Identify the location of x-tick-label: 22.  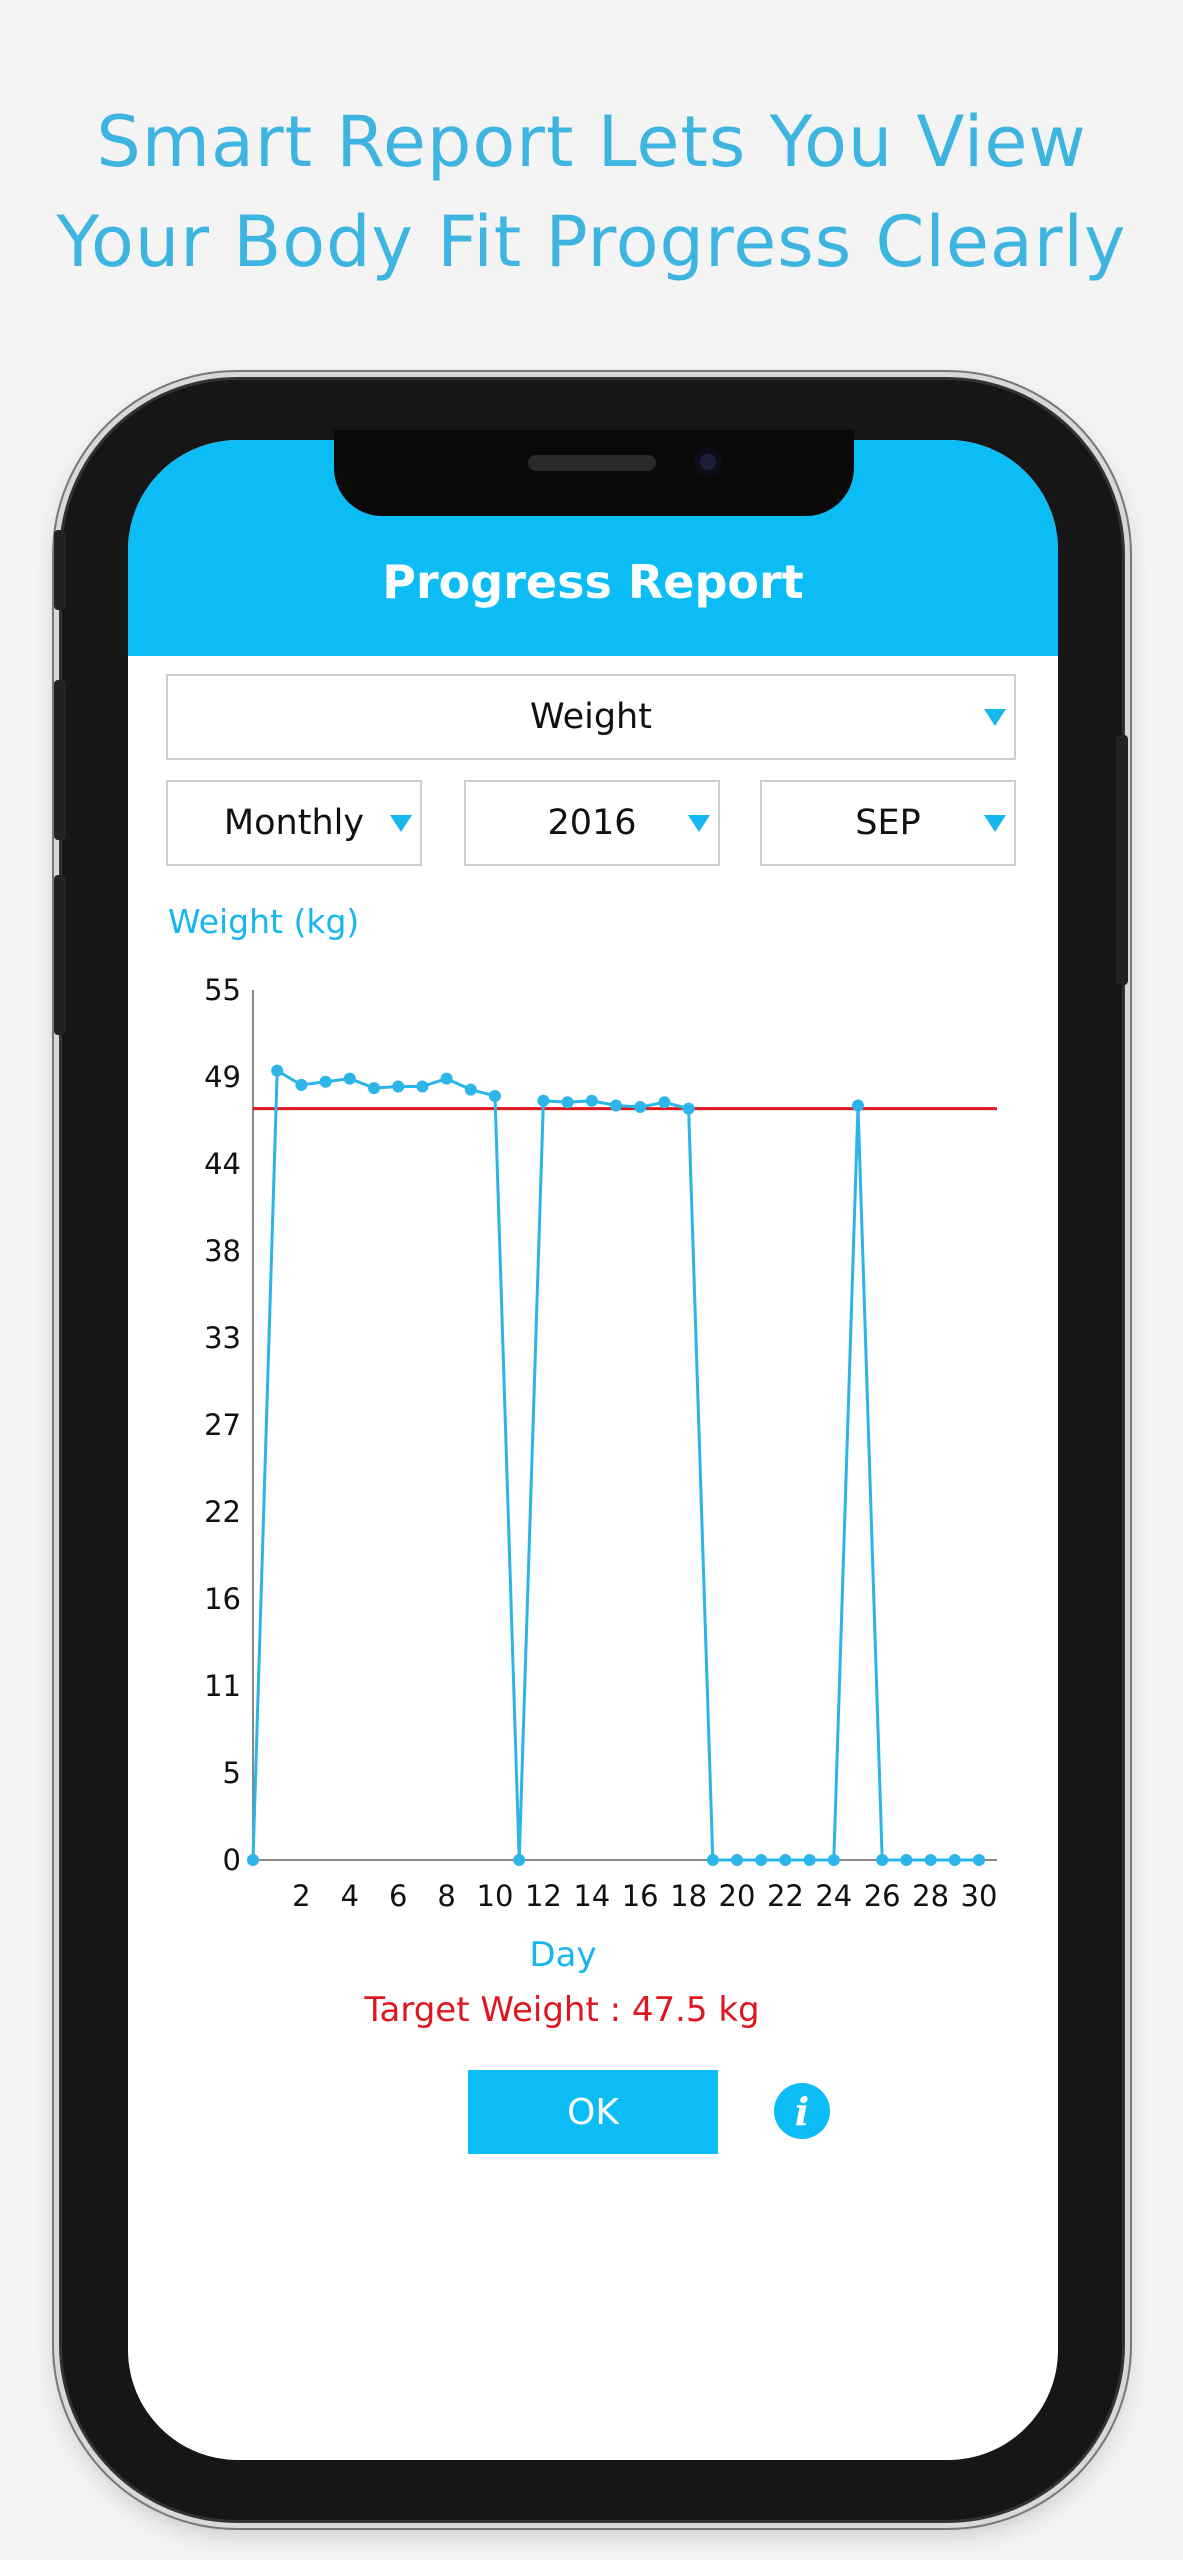
(785, 1896).